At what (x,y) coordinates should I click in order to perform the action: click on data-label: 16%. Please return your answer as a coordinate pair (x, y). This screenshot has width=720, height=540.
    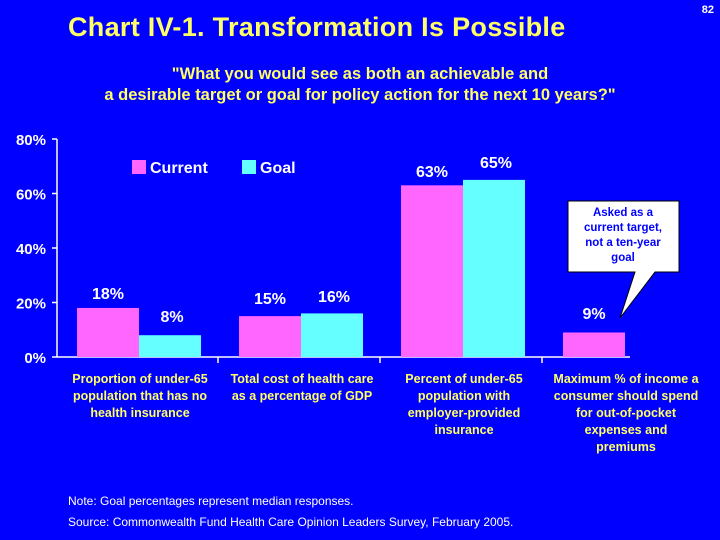
    Looking at the image, I should click on (334, 297).